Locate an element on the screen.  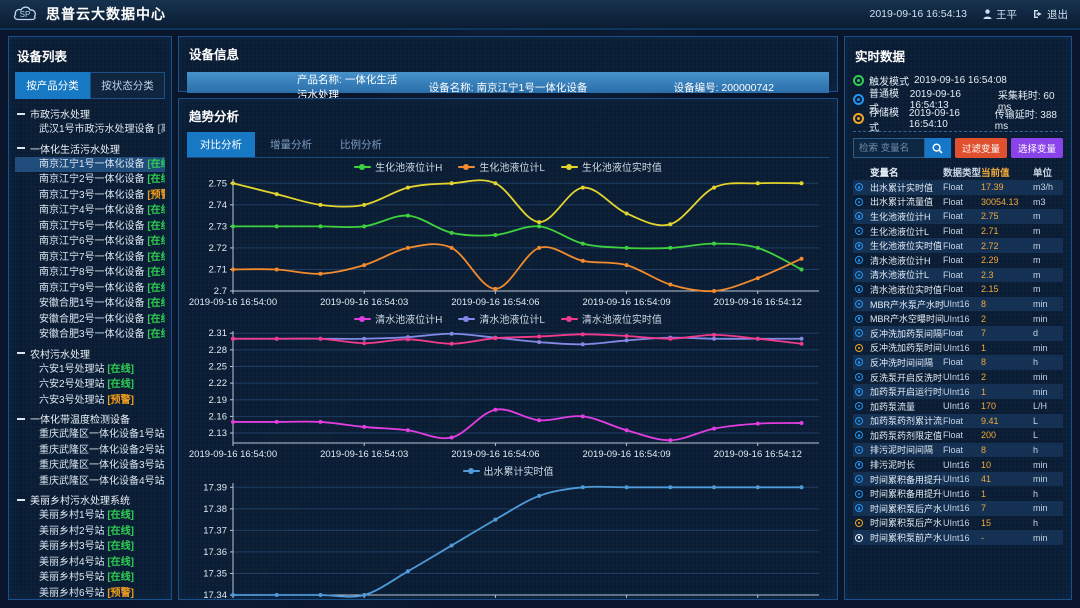
tree-group: 农村污水处理 is located at coordinates (90, 353).